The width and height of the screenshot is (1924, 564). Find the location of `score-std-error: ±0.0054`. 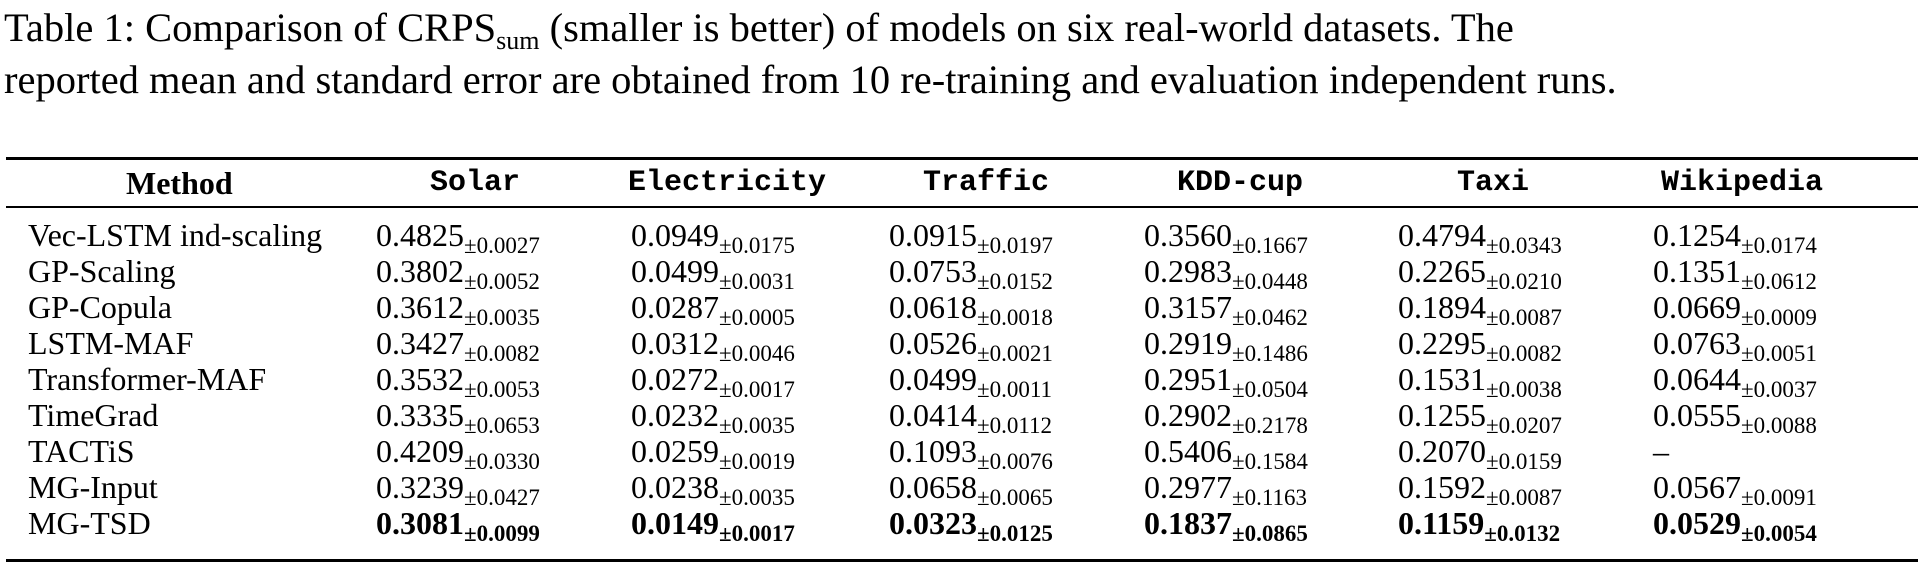

score-std-error: ±0.0054 is located at coordinates (1779, 533).